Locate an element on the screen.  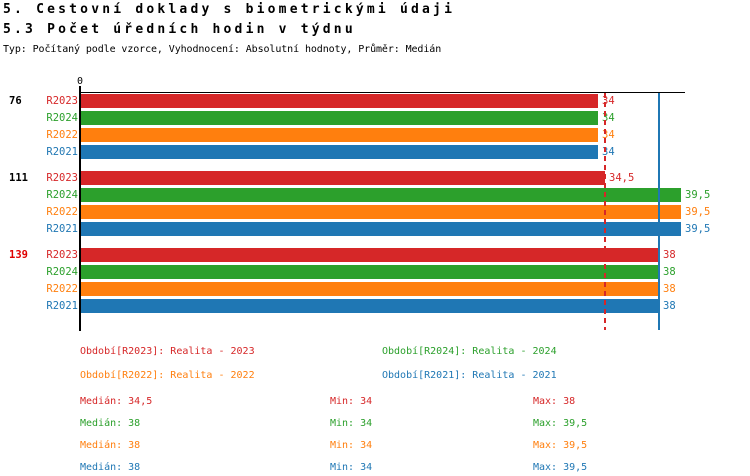
bar-value-label: 34,5 is located at coordinates (622, 178).